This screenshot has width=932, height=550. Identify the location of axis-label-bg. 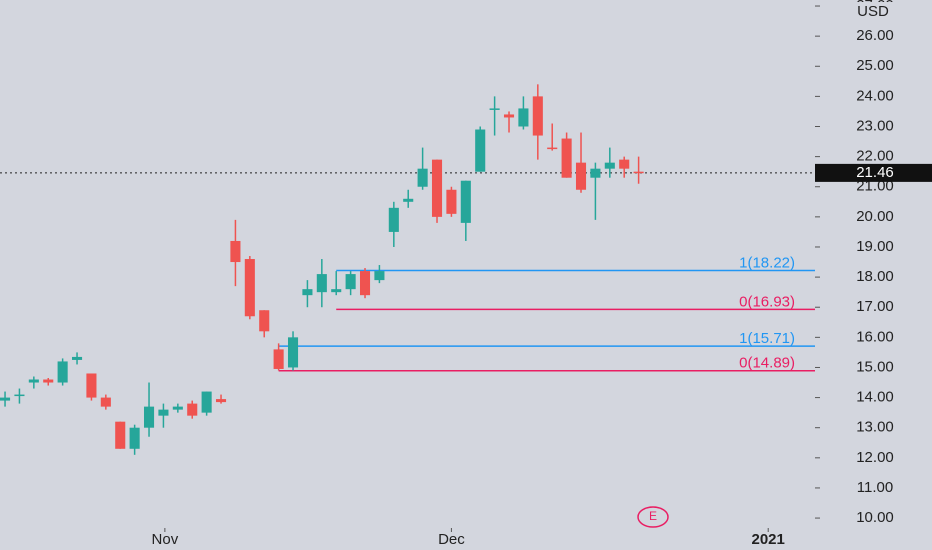
(873, 11).